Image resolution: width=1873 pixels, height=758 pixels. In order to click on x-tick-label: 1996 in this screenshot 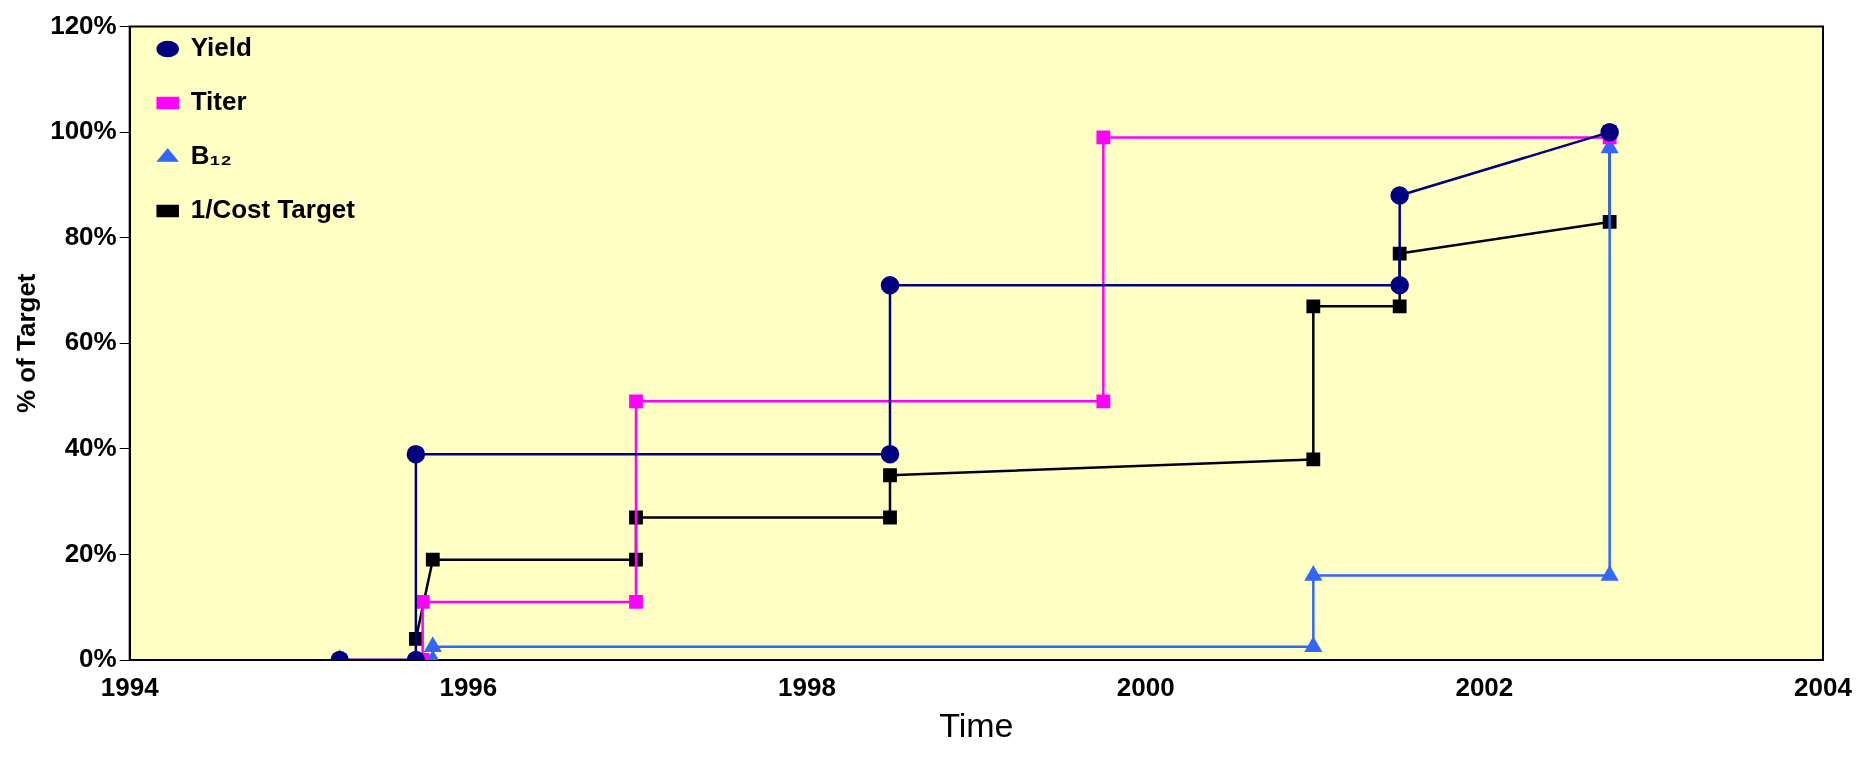, I will do `click(468, 686)`.